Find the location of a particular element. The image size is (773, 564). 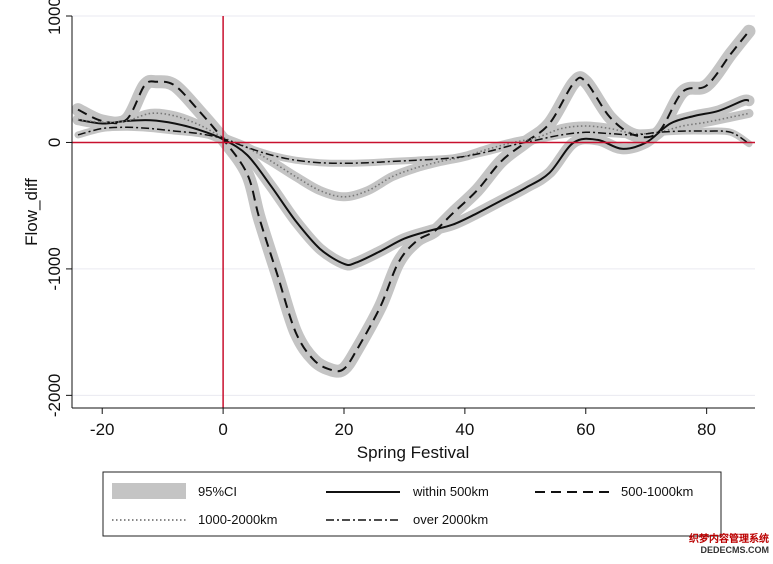

x-tick-label-2: 20 is located at coordinates (344, 429).